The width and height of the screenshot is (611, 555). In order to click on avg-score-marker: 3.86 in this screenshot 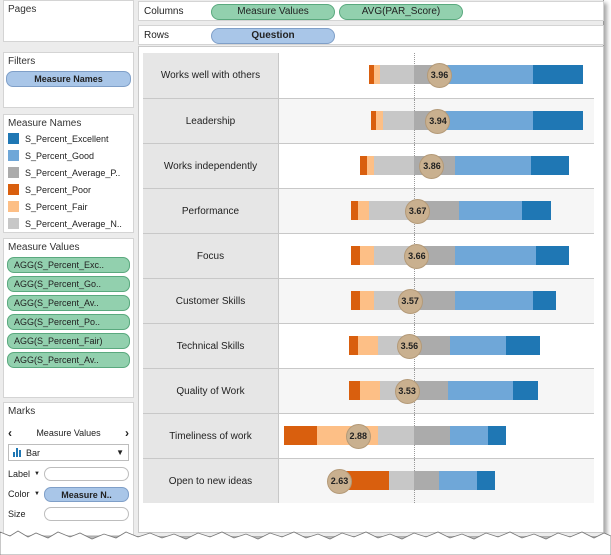, I will do `click(432, 166)`.